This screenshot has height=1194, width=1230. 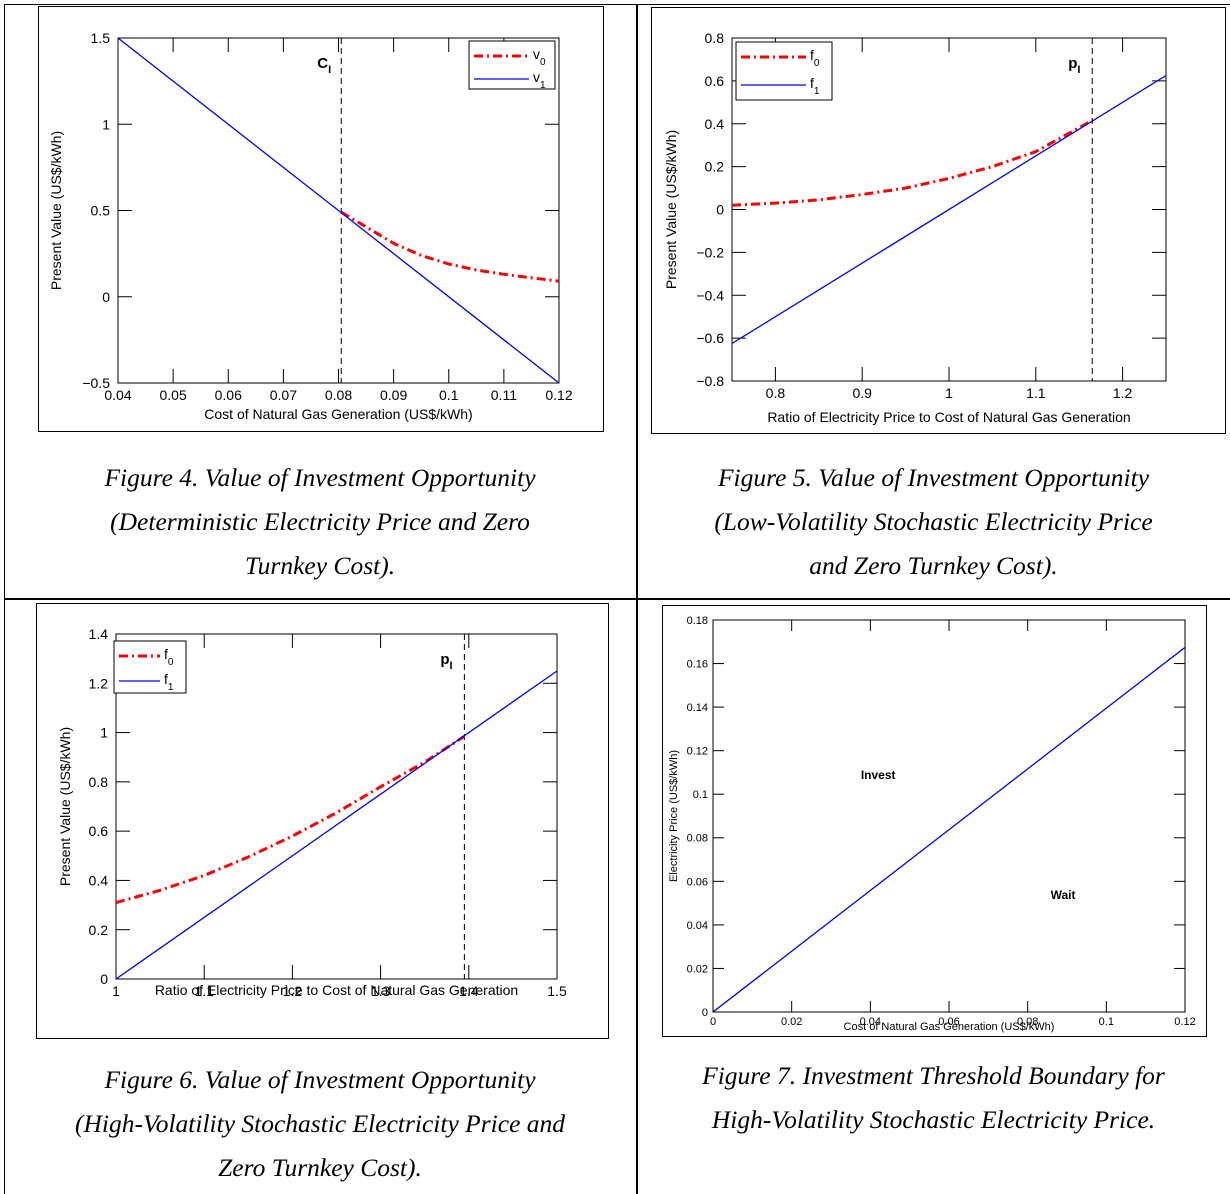 I want to click on x-tick-label: 0.07, so click(x=283, y=395).